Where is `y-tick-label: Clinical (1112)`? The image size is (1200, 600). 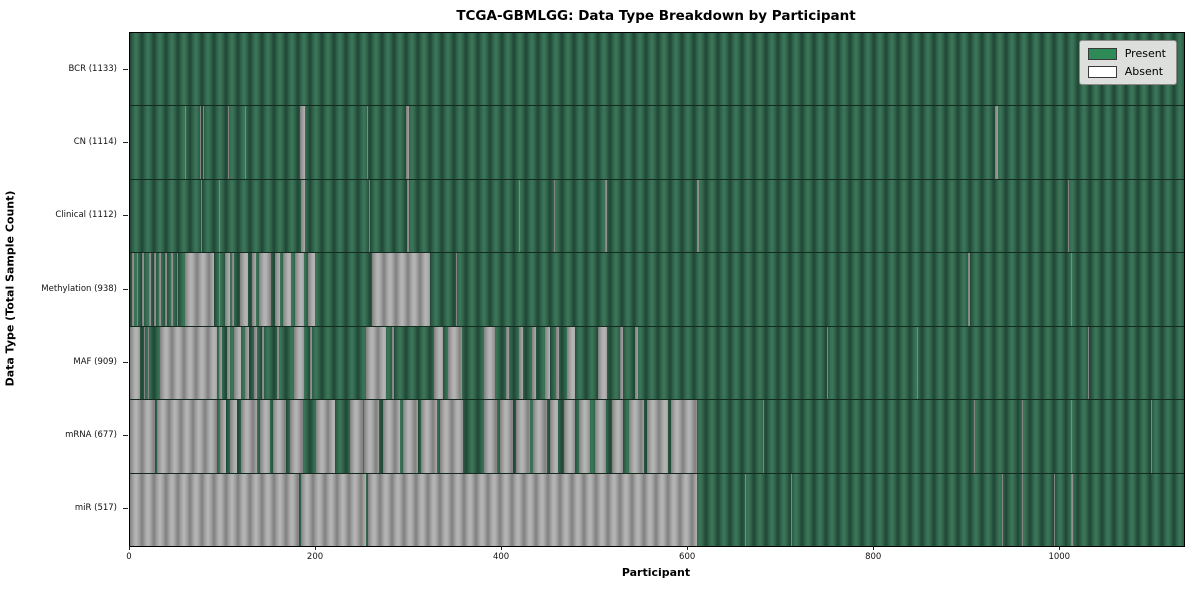 y-tick-label: Clinical (1112) is located at coordinates (86, 215).